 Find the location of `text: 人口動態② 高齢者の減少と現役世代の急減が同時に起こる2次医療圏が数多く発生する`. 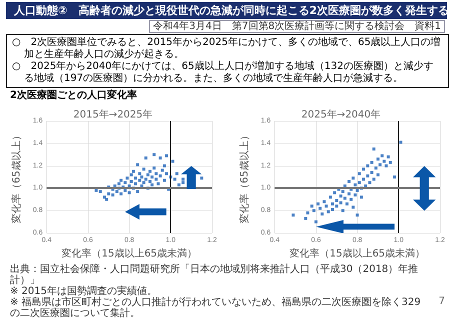

text: 人口動態② 高齢者の減少と現役世代の急減が同時に起こる2次医療圏が数多く発生する is located at coordinates (227, 10).